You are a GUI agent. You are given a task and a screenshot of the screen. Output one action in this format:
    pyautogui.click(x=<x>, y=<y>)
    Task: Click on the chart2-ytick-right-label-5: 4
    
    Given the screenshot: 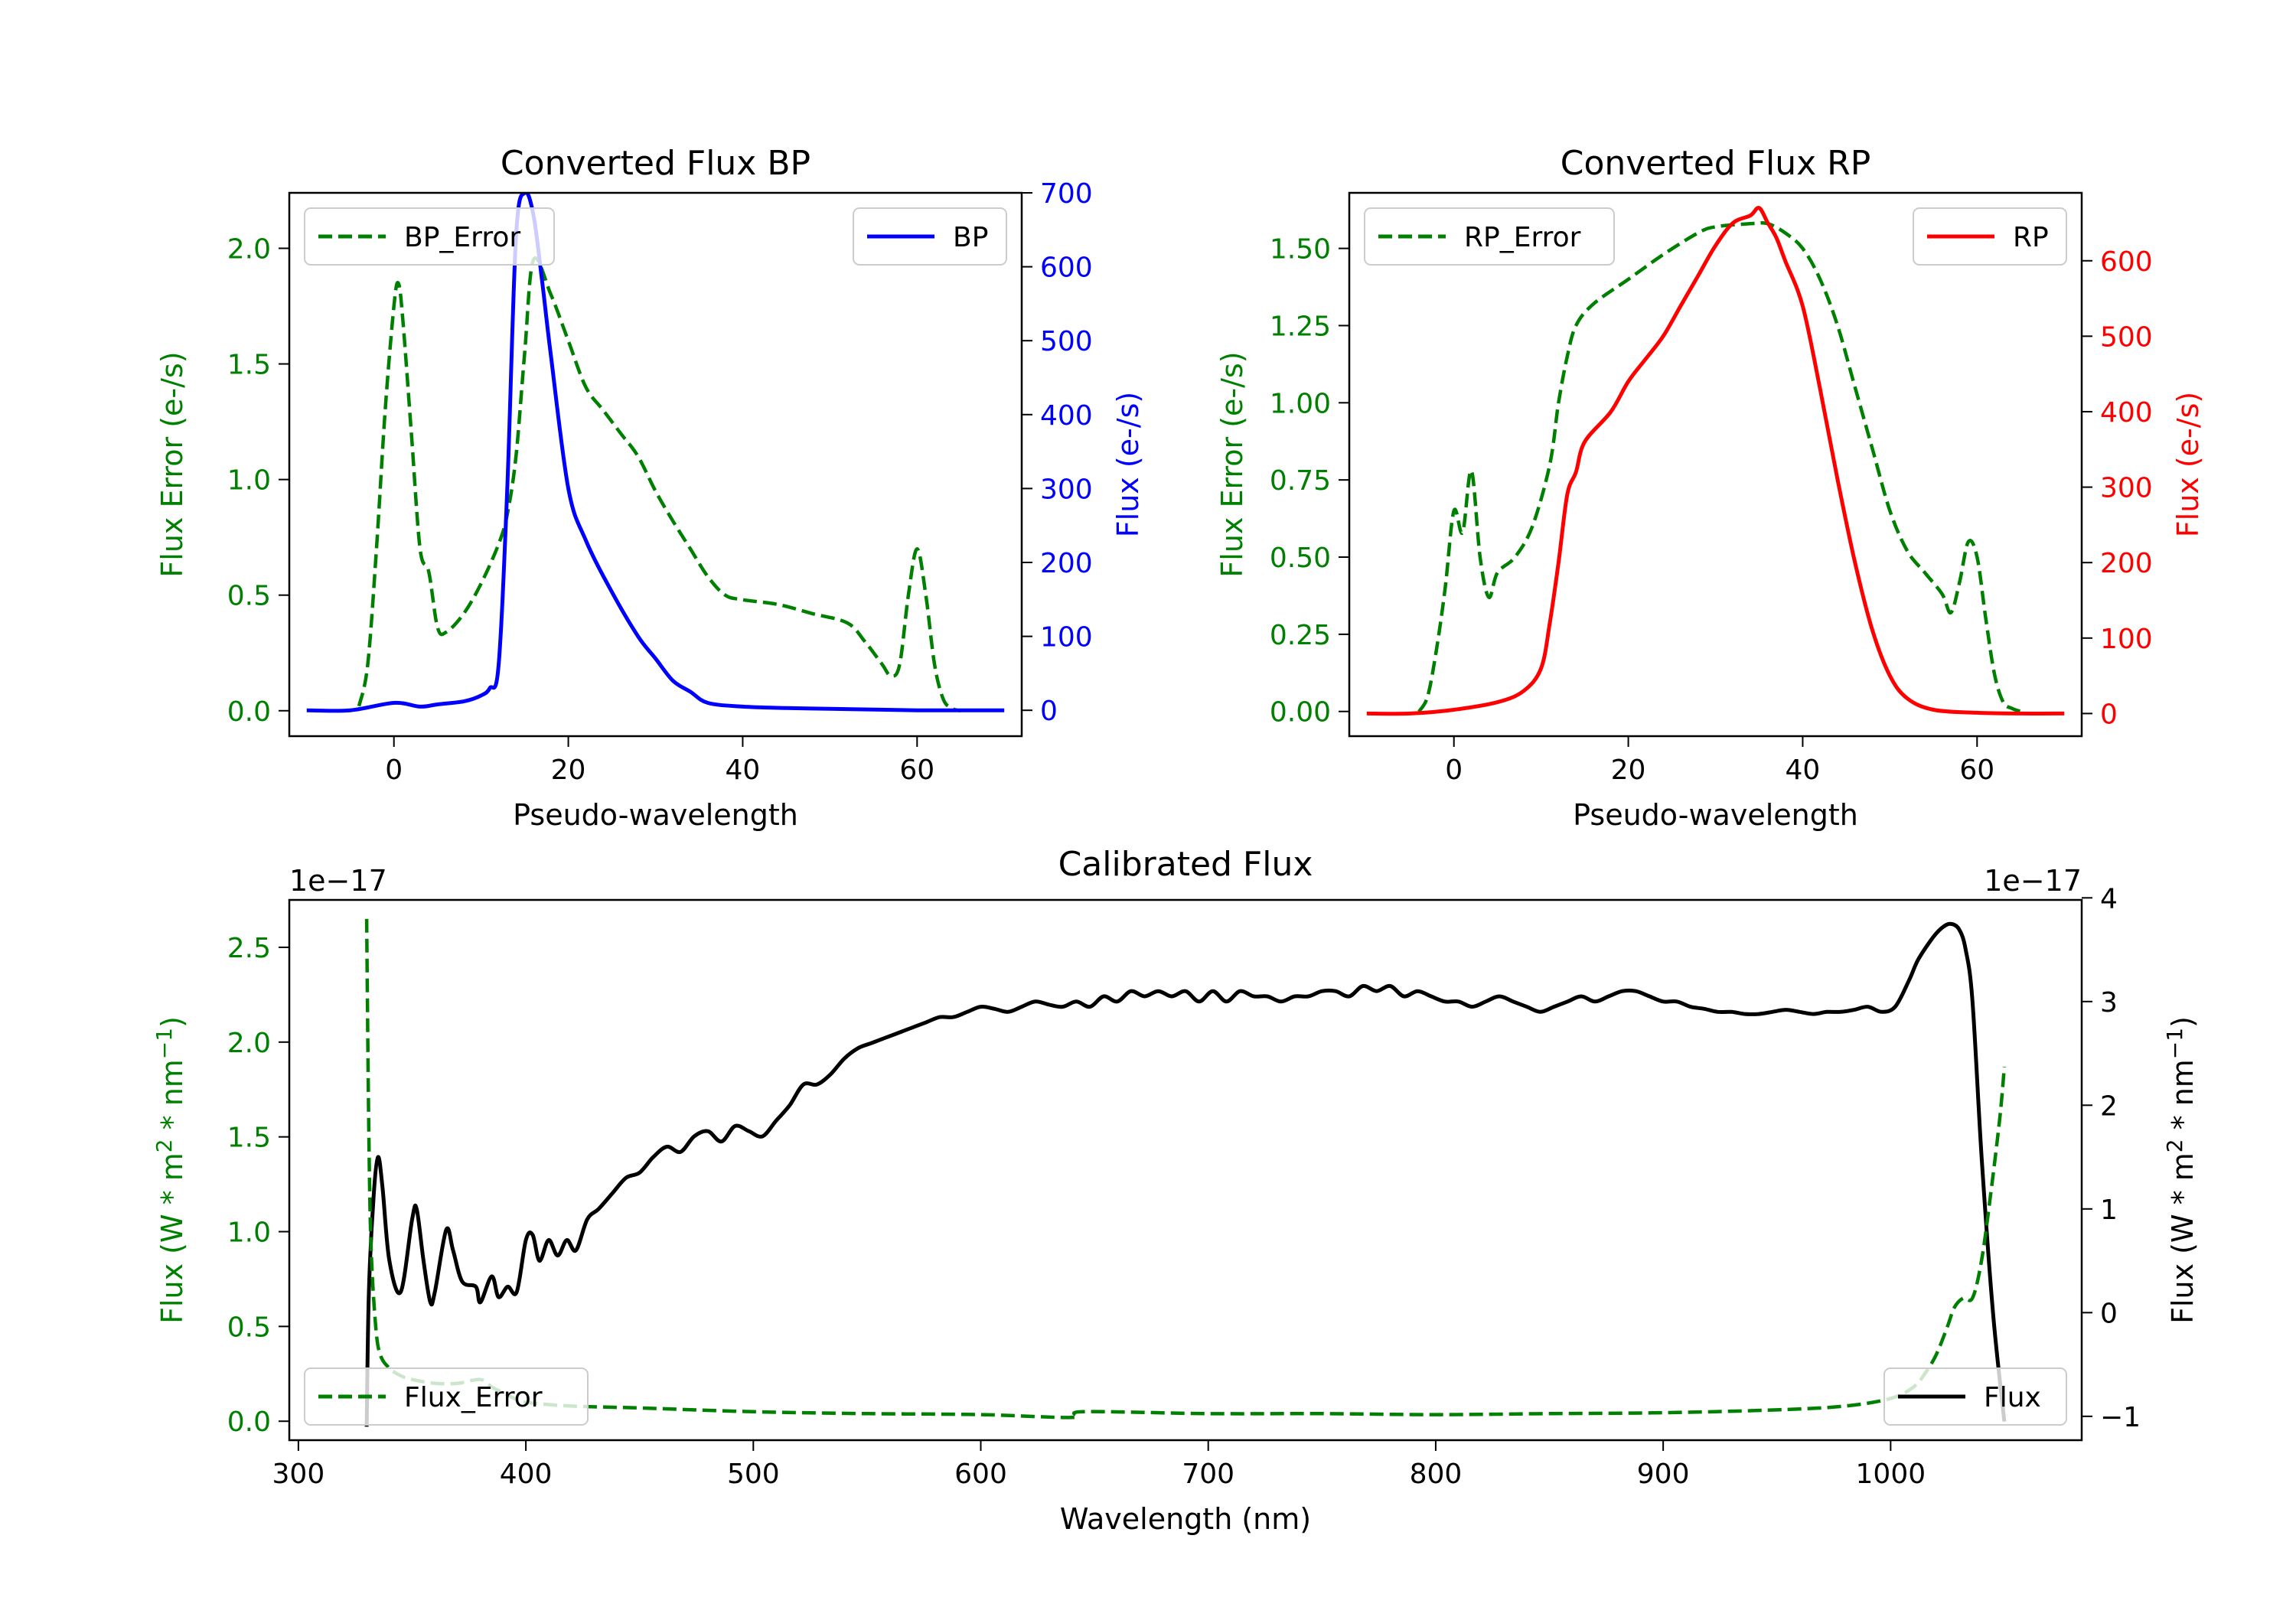 What is the action you would take?
    pyautogui.click(x=2109, y=899)
    